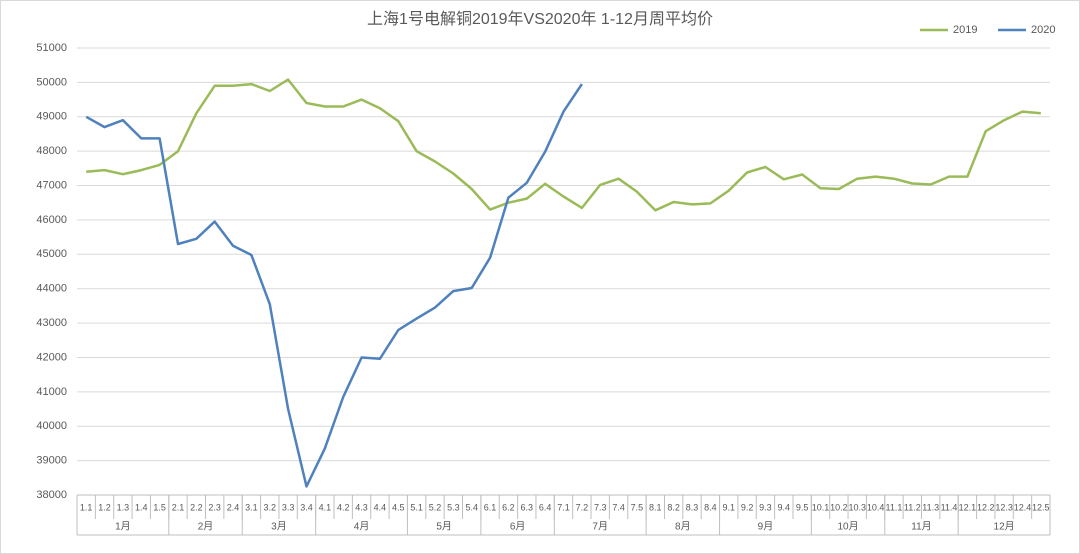 The width and height of the screenshot is (1080, 554). Describe the element at coordinates (802, 507) in the screenshot. I see `x-tick-label: 9.5` at that location.